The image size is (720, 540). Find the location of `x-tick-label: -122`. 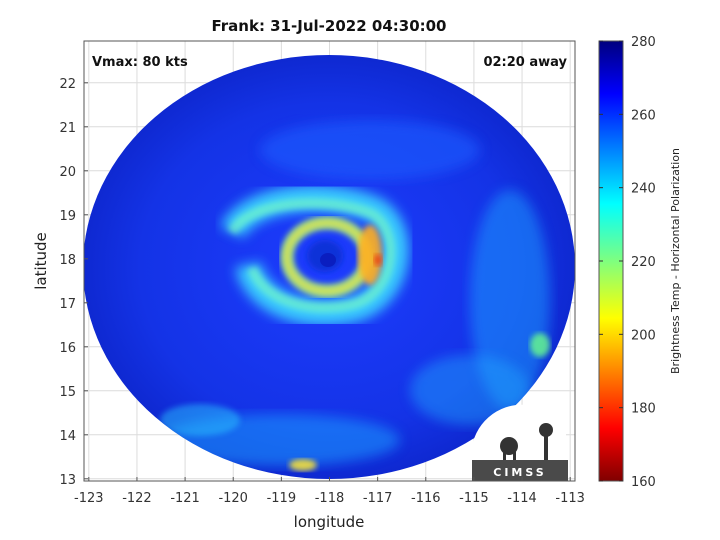

x-tick-label: -122 is located at coordinates (137, 498).